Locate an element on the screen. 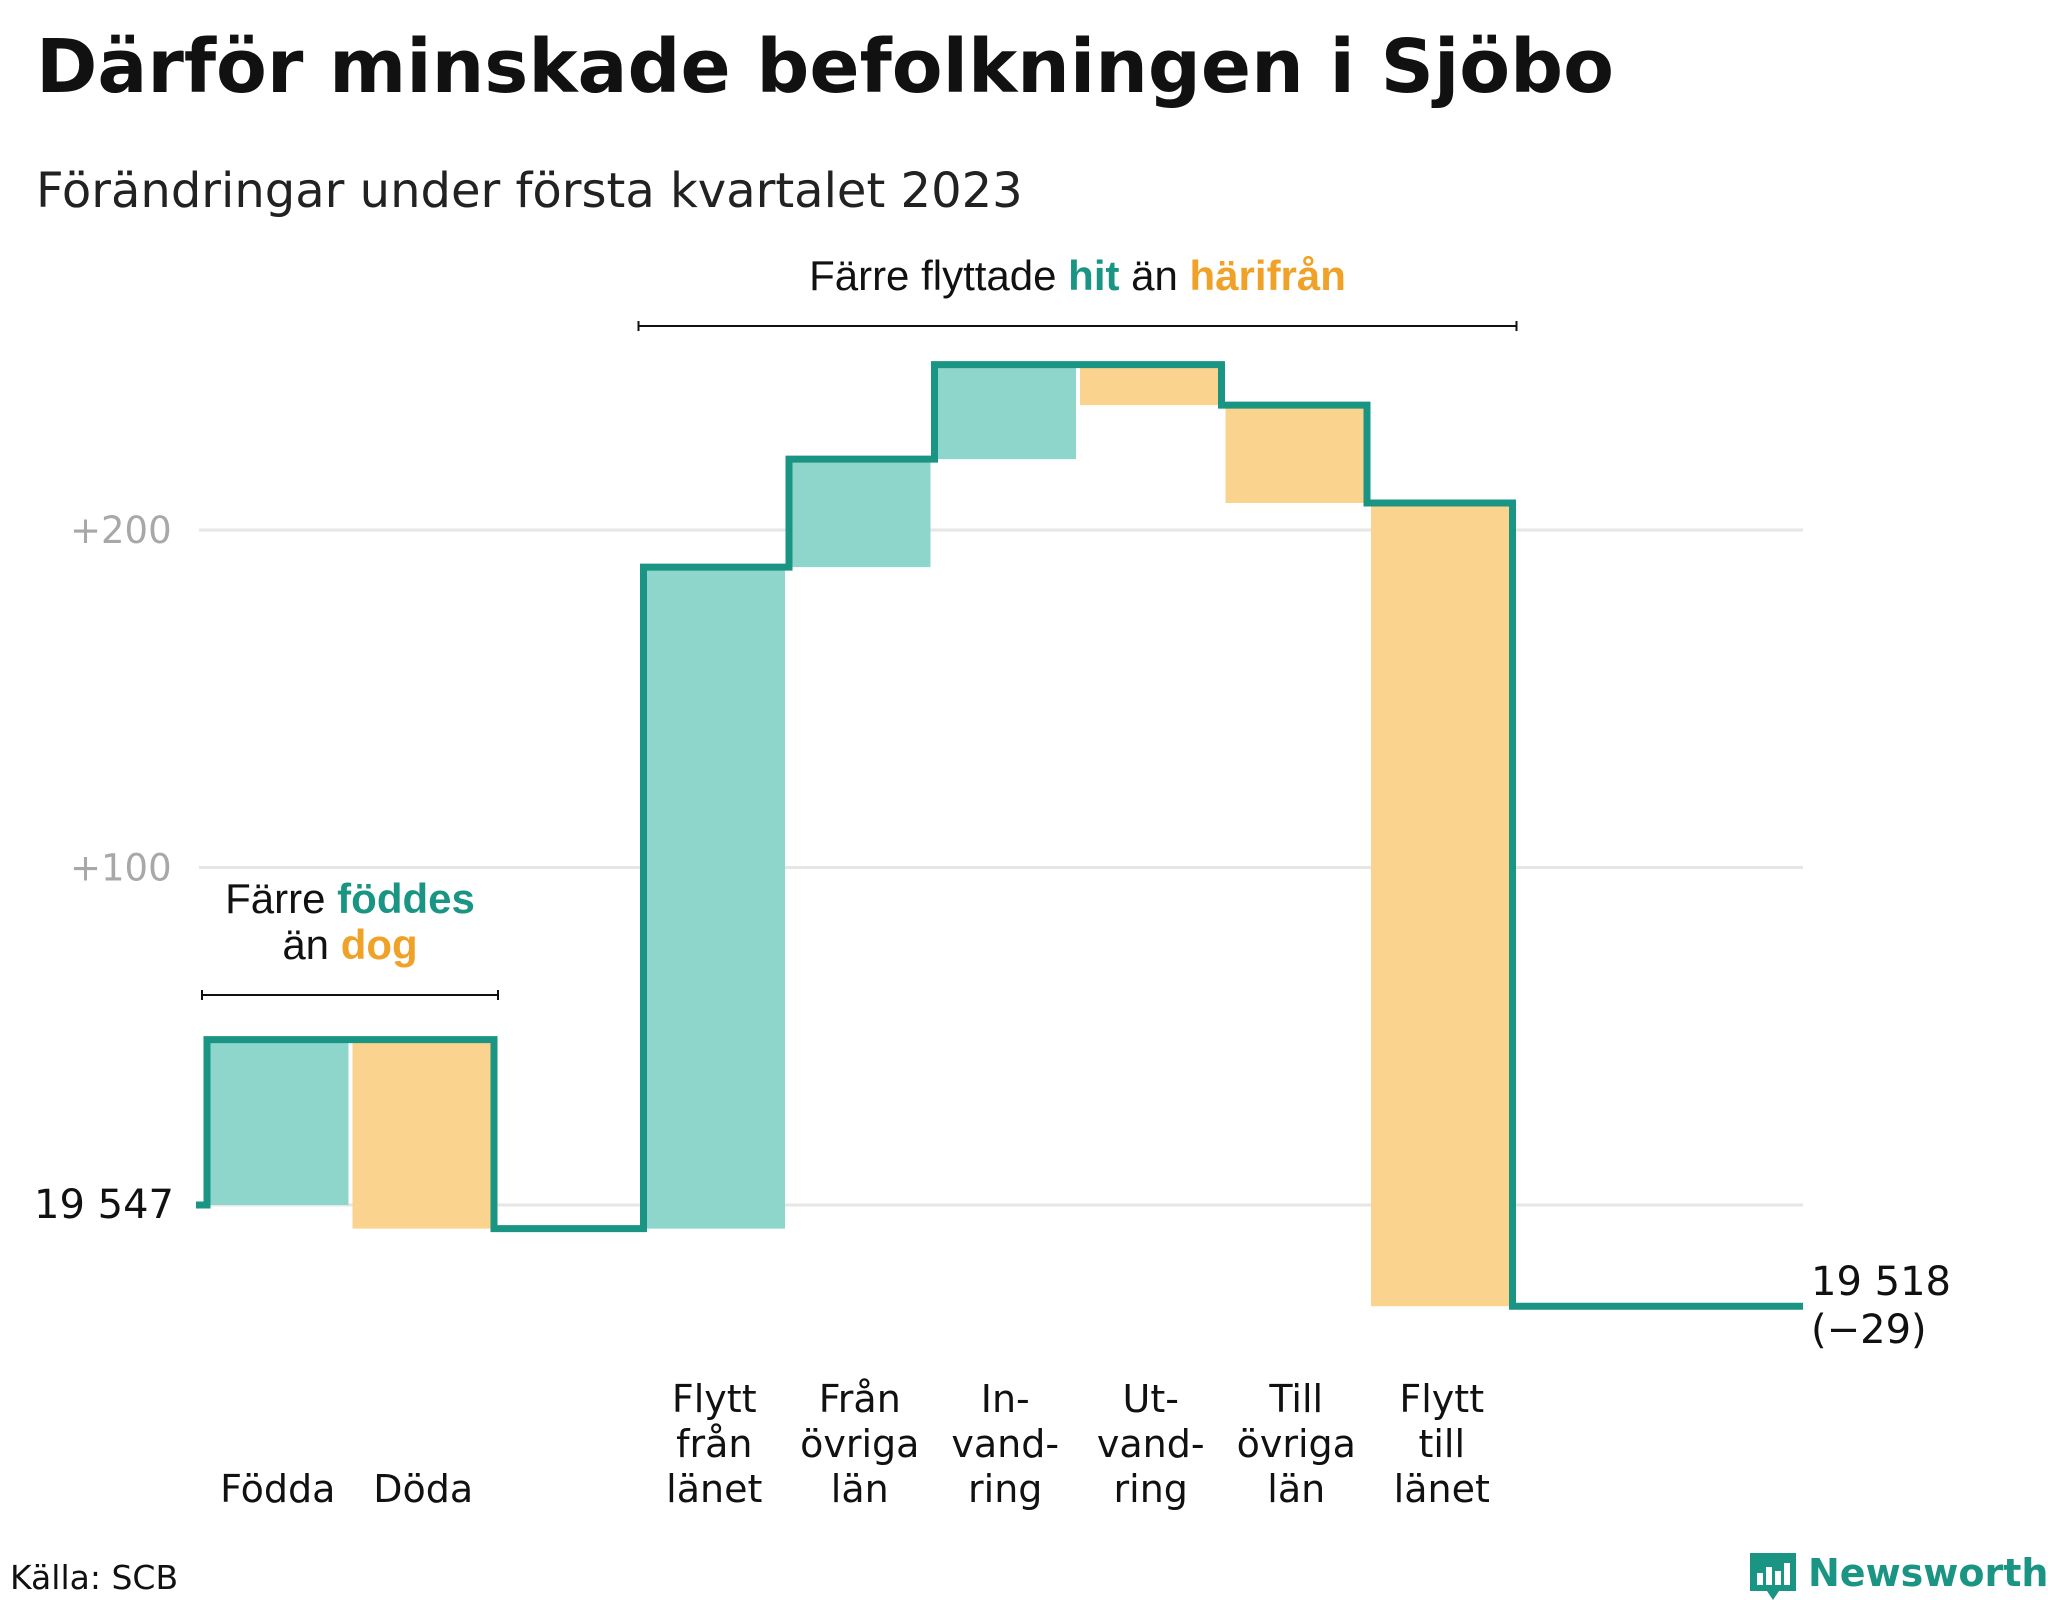 Image resolution: width=2048 pixels, height=1600 pixels. category-label-line: Ut- is located at coordinates (1151, 1399).